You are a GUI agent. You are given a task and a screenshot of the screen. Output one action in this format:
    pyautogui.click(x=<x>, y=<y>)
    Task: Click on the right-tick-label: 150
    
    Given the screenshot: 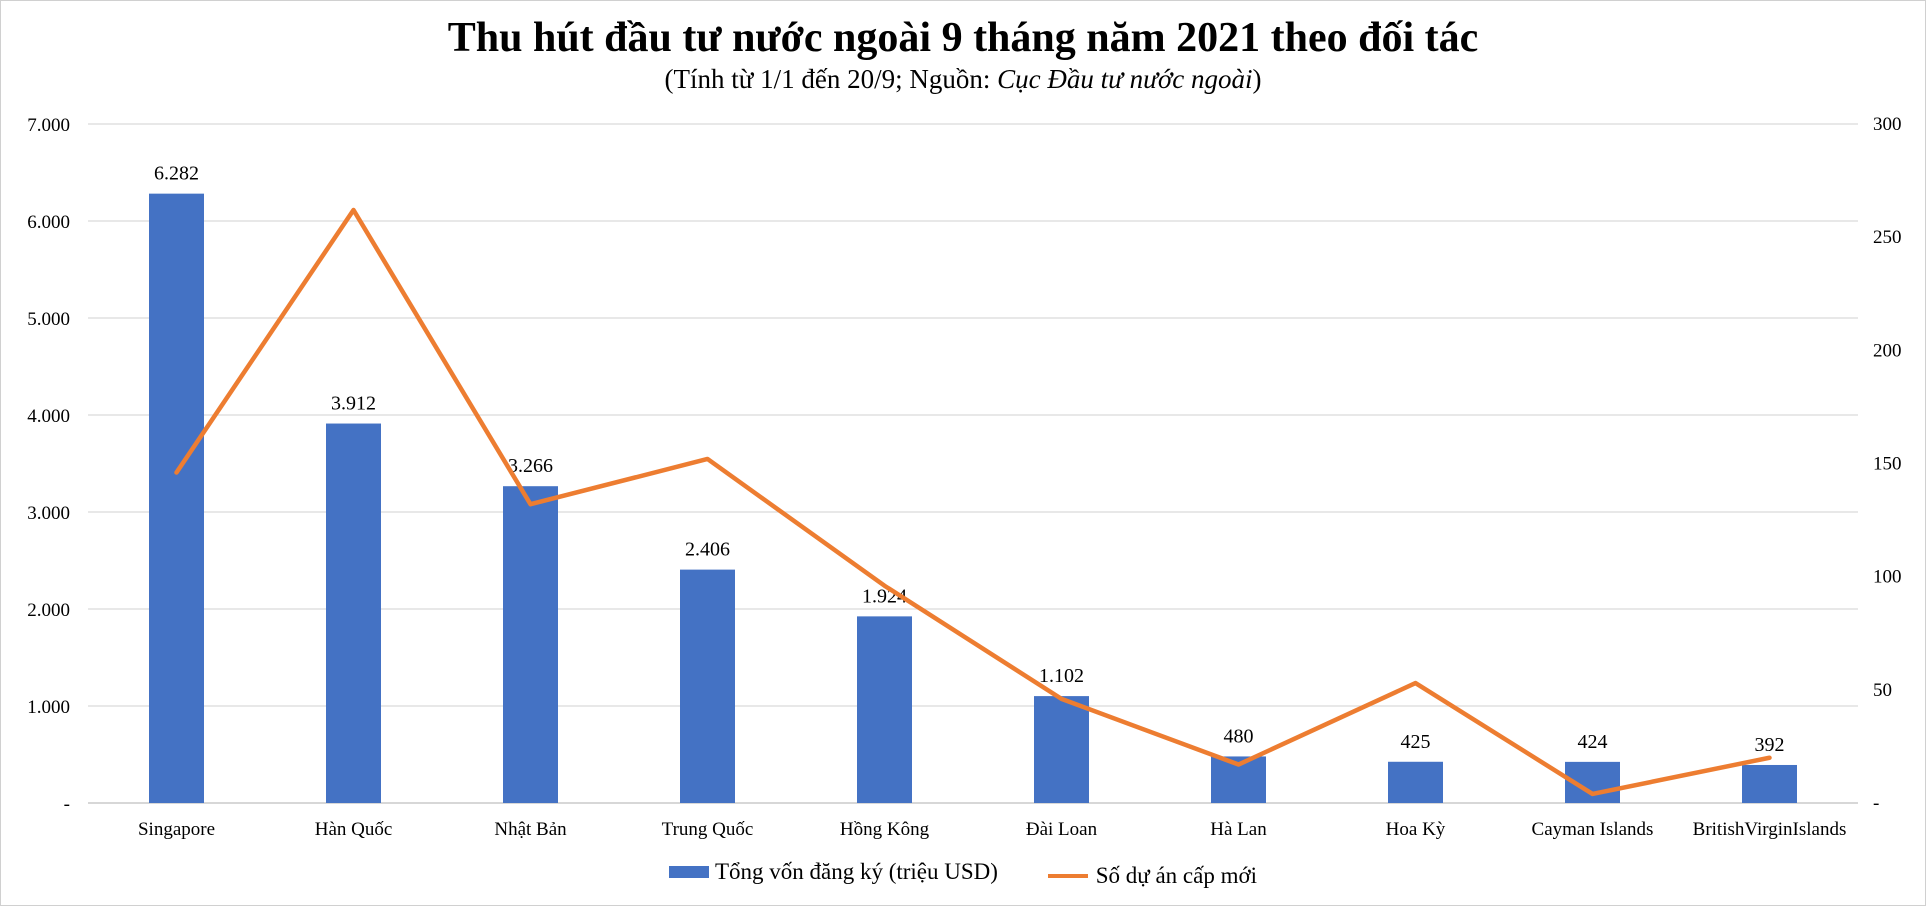 What is the action you would take?
    pyautogui.click(x=1887, y=464)
    